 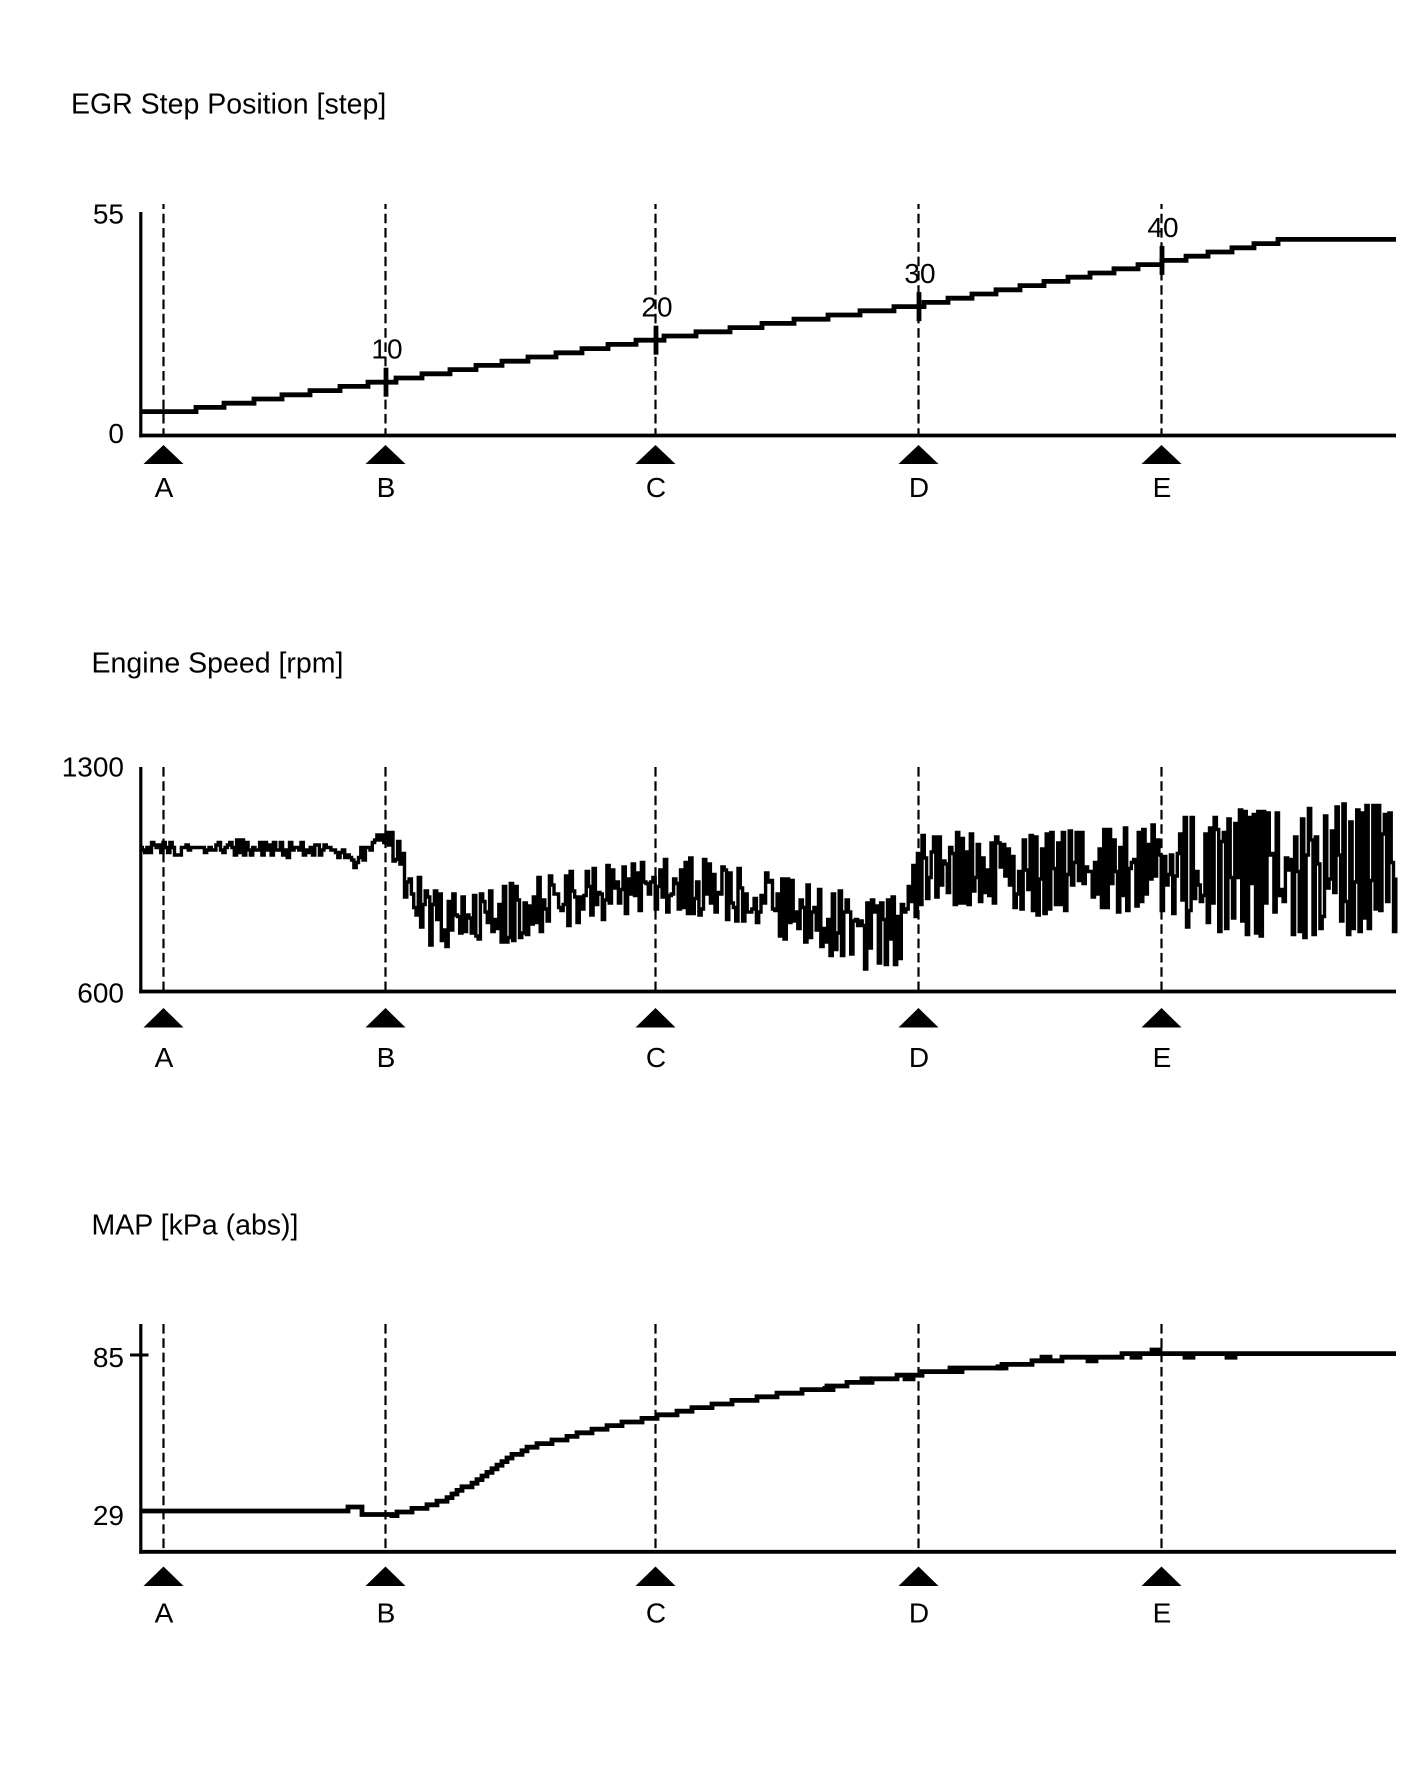 What do you see at coordinates (108, 214) in the screenshot?
I see `svg-text: 55` at bounding box center [108, 214].